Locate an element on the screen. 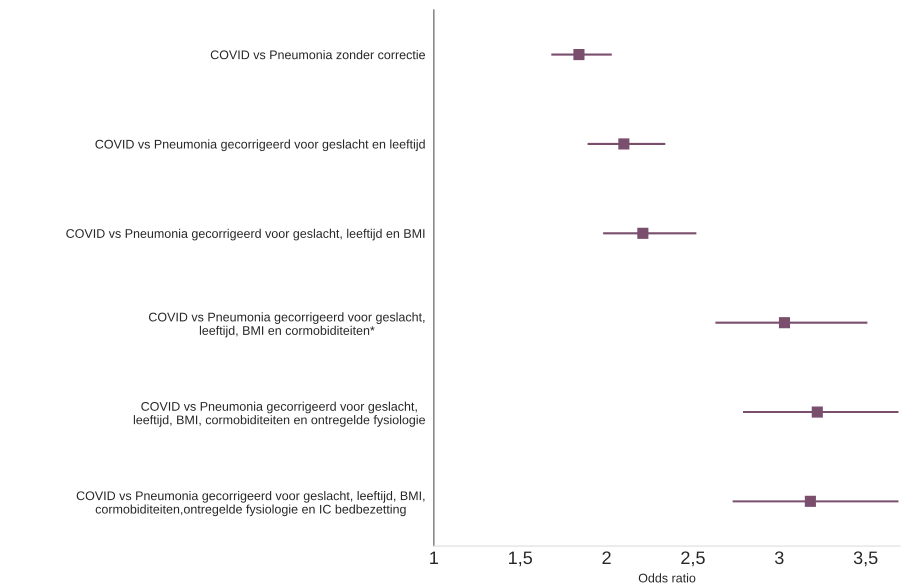  x-tick-label: 2 is located at coordinates (606, 557).